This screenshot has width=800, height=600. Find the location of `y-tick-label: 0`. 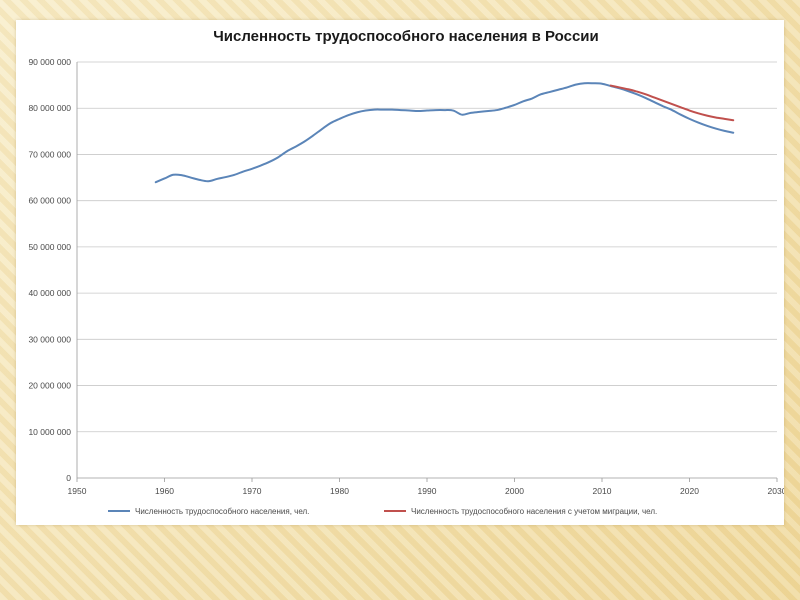

y-tick-label: 0 is located at coordinates (68, 478).